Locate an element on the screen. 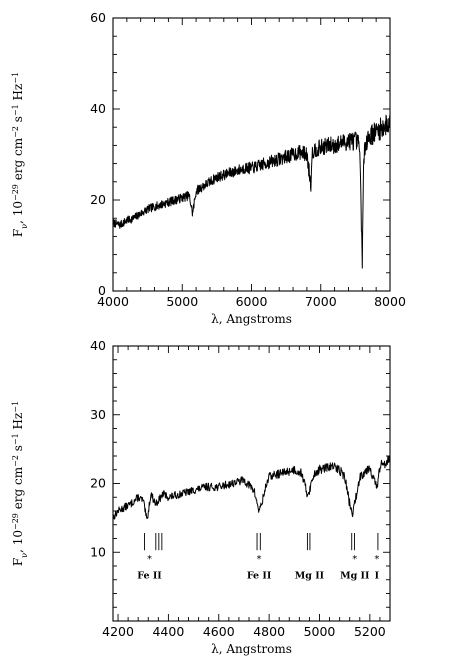  x-tick-label: 4400 is located at coordinates (168, 631).